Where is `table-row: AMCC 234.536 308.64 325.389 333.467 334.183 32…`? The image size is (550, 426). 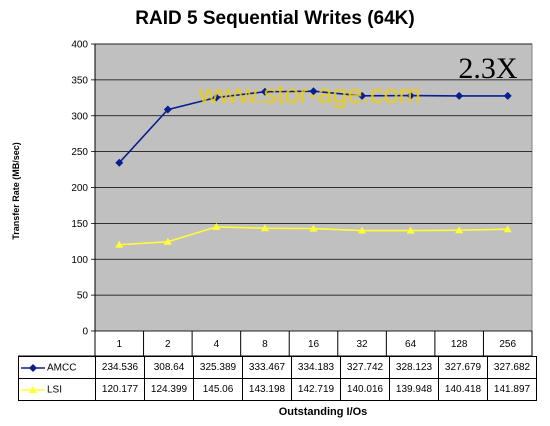
table-row: AMCC 234.536 308.64 325.389 333.467 334.183 32… is located at coordinates (277, 367).